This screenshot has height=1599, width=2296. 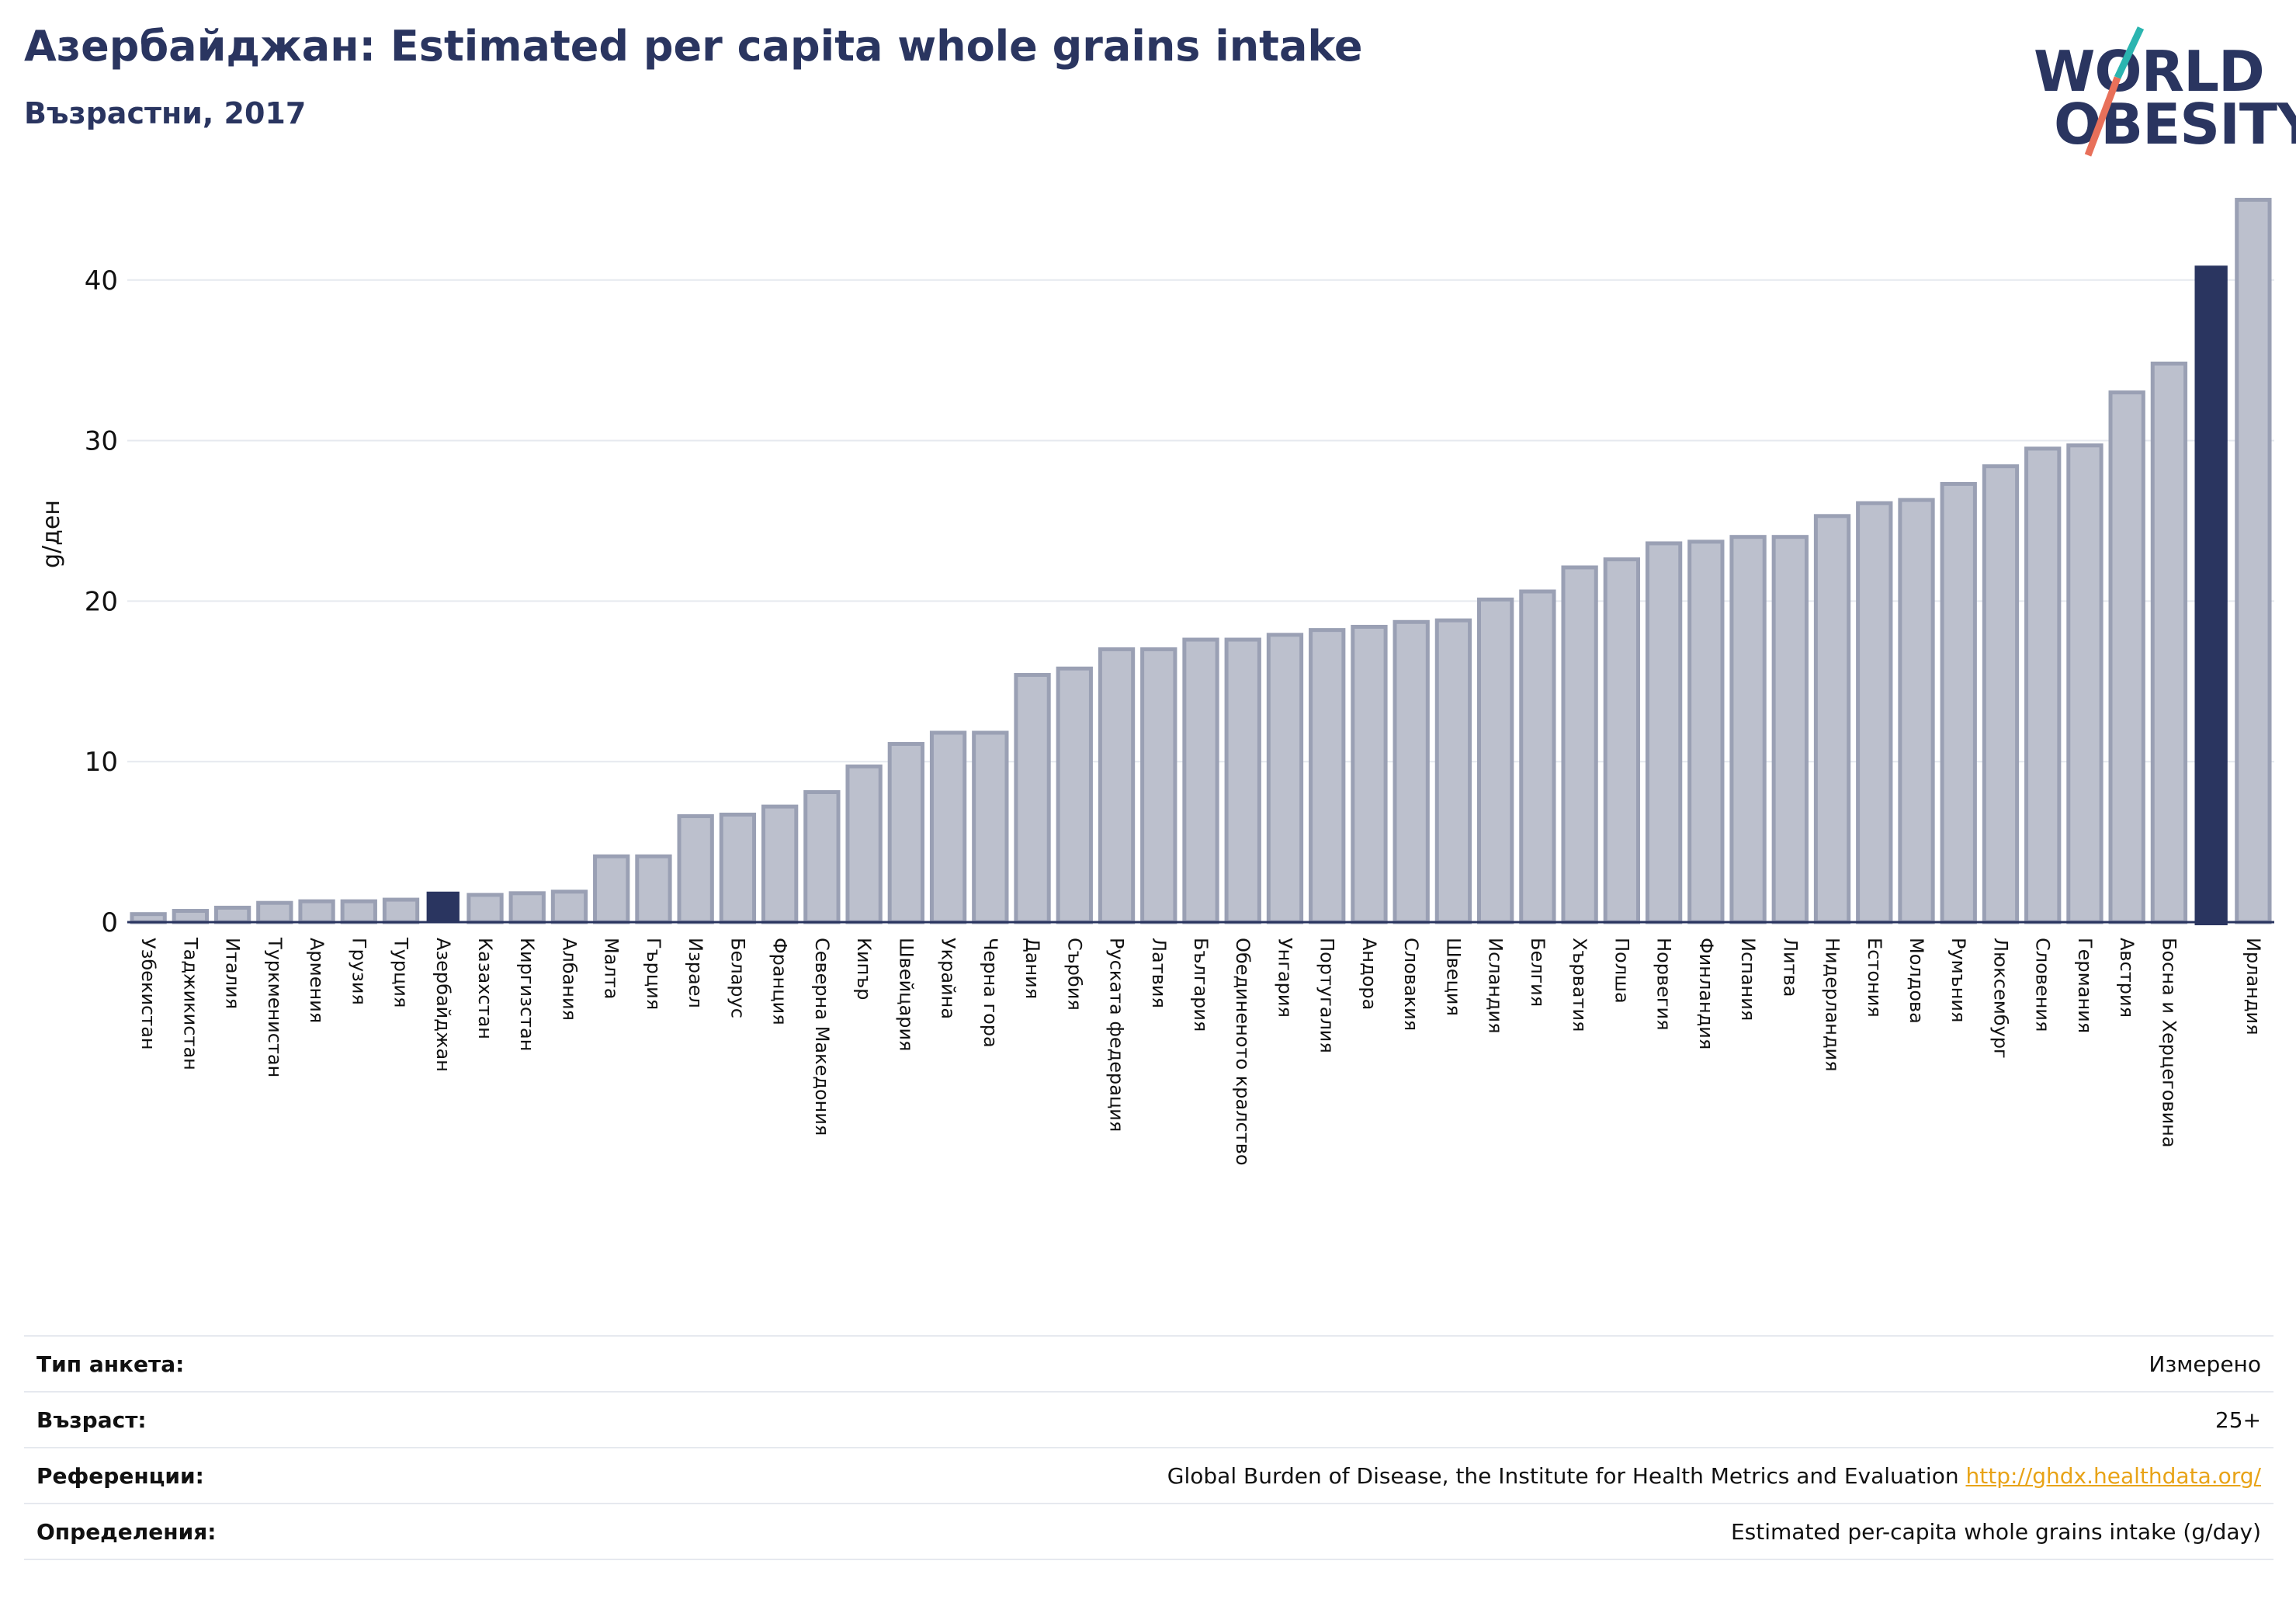 I want to click on info-row-survey-type: Тип анкета: Измерено, so click(x=1148, y=1363).